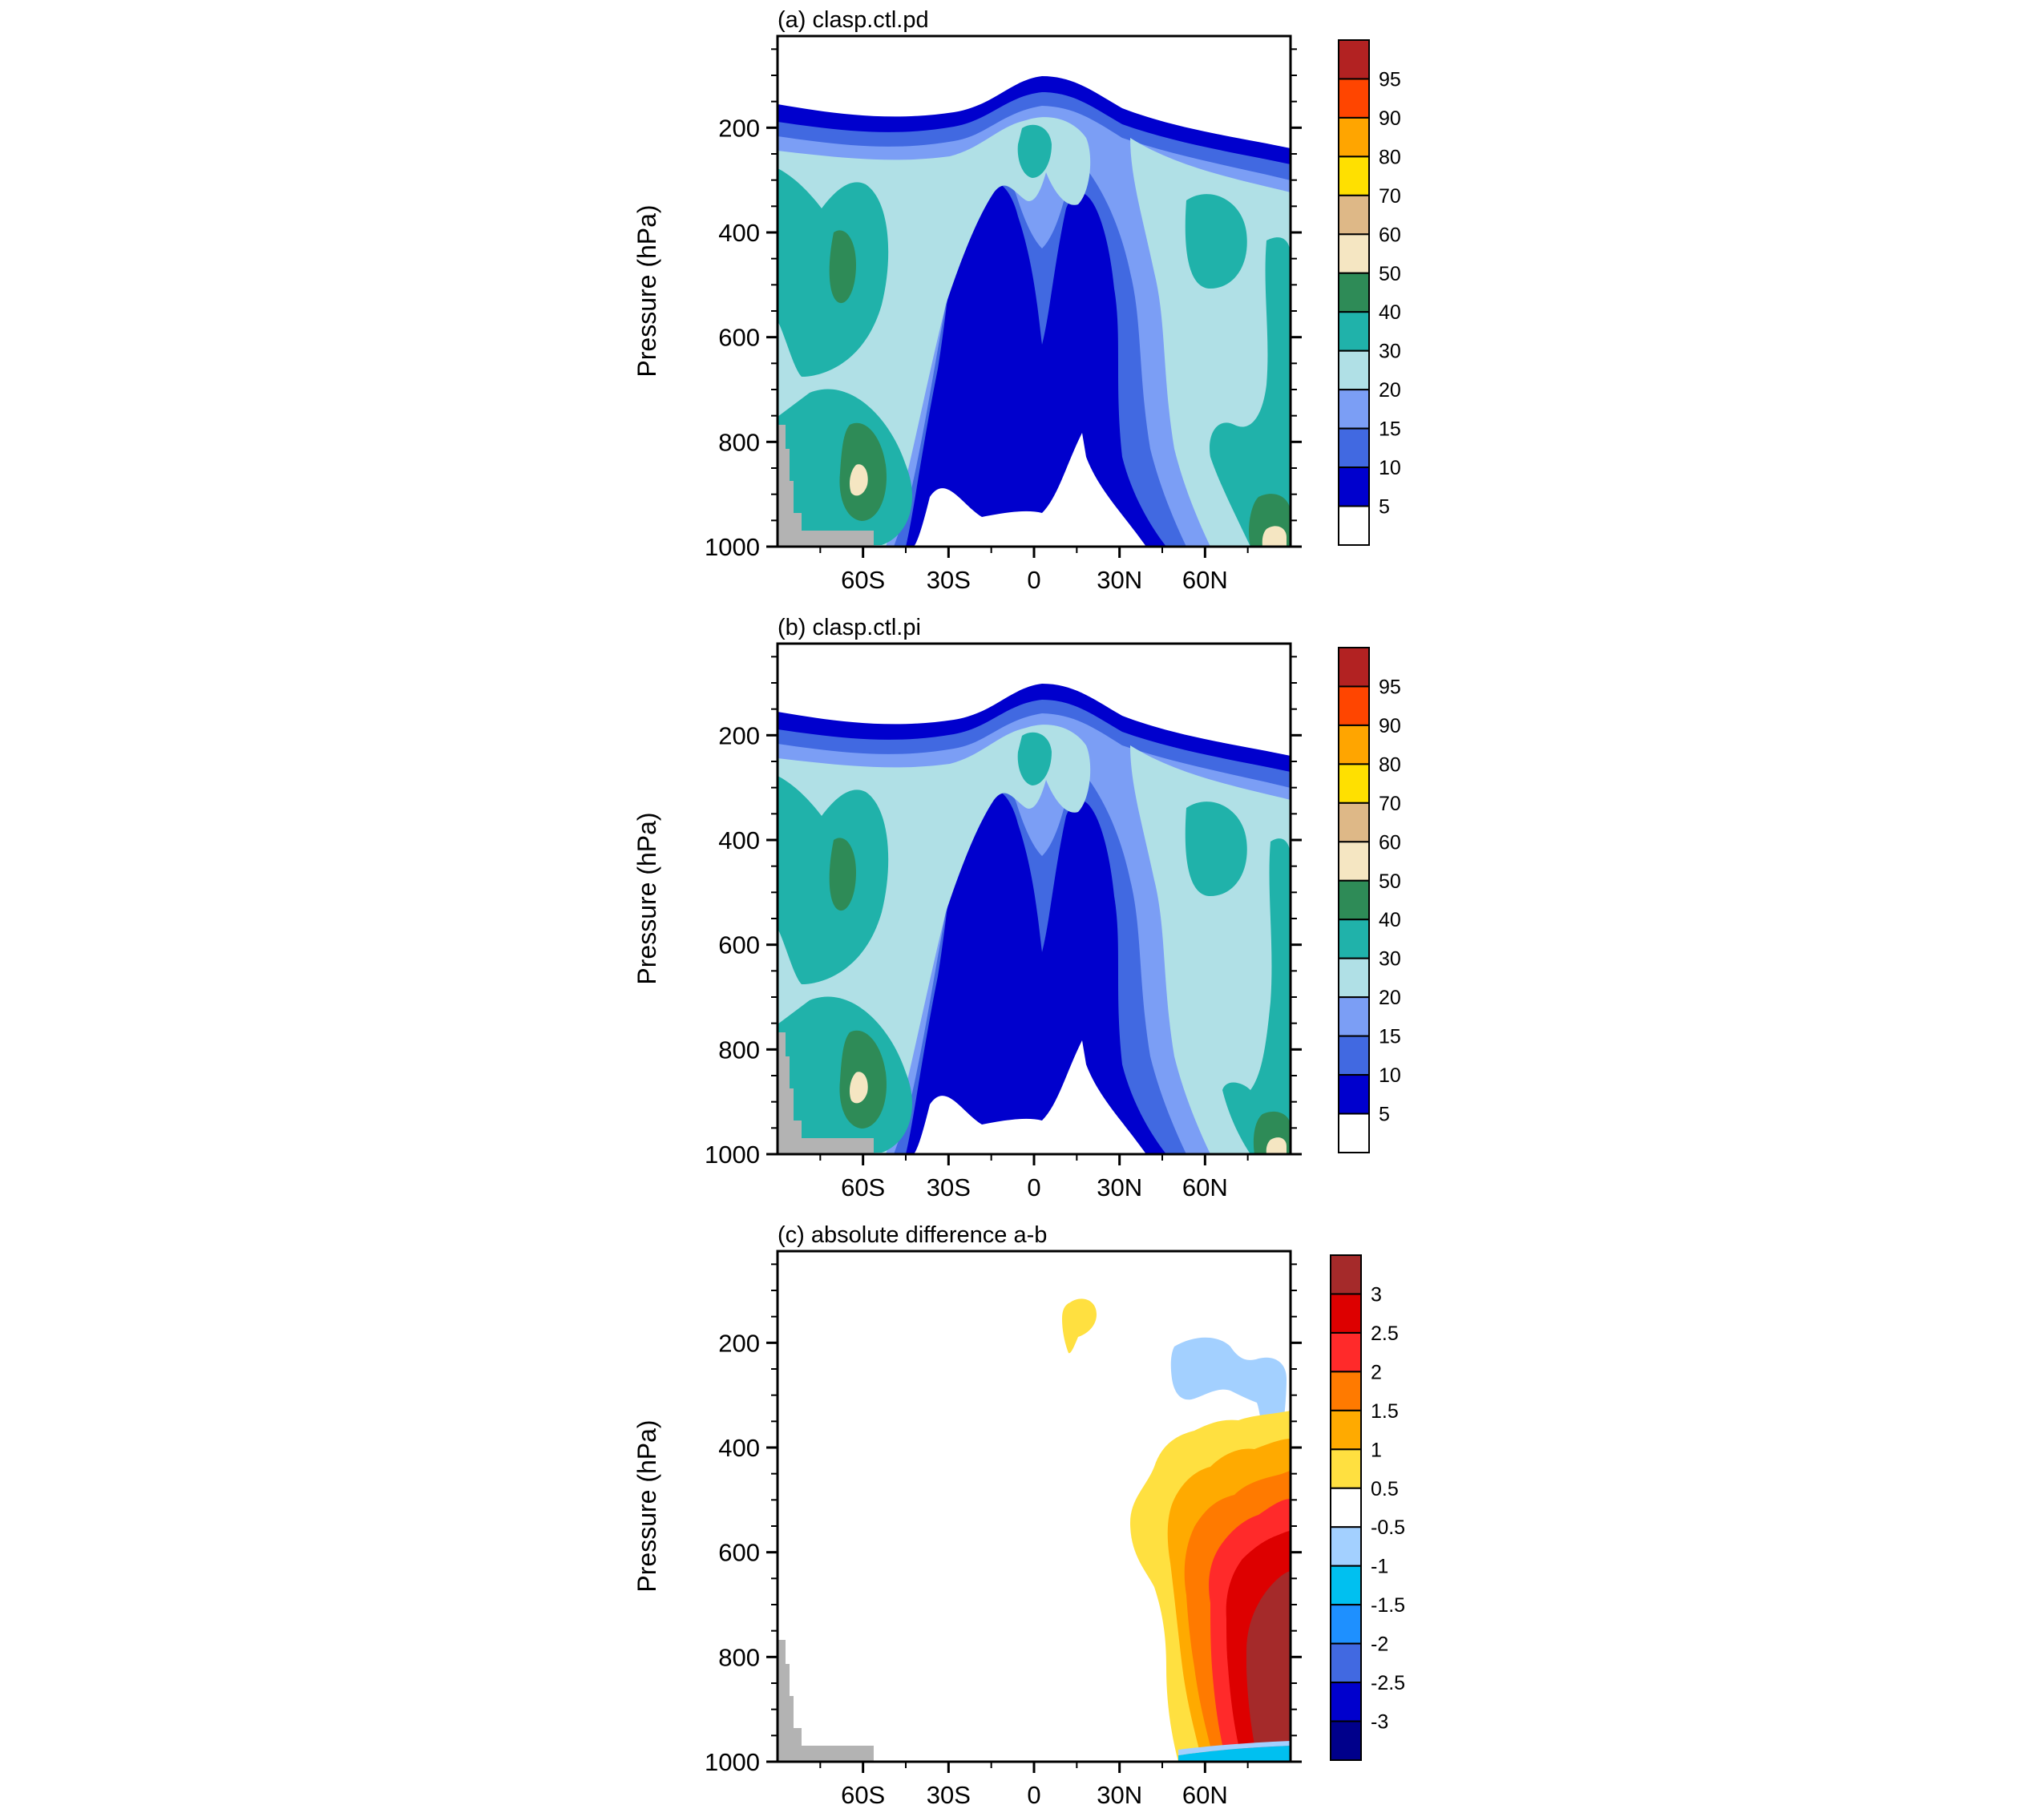 This screenshot has height=1805, width=2044. What do you see at coordinates (1119, 580) in the screenshot?
I see `x-tick-label: 30N` at bounding box center [1119, 580].